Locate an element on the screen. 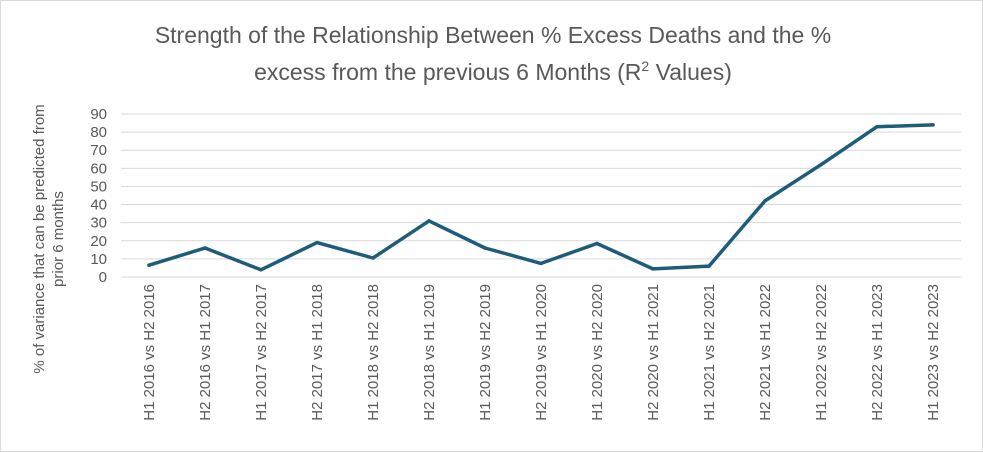  y-tick-label: 70 is located at coordinates (98, 150).